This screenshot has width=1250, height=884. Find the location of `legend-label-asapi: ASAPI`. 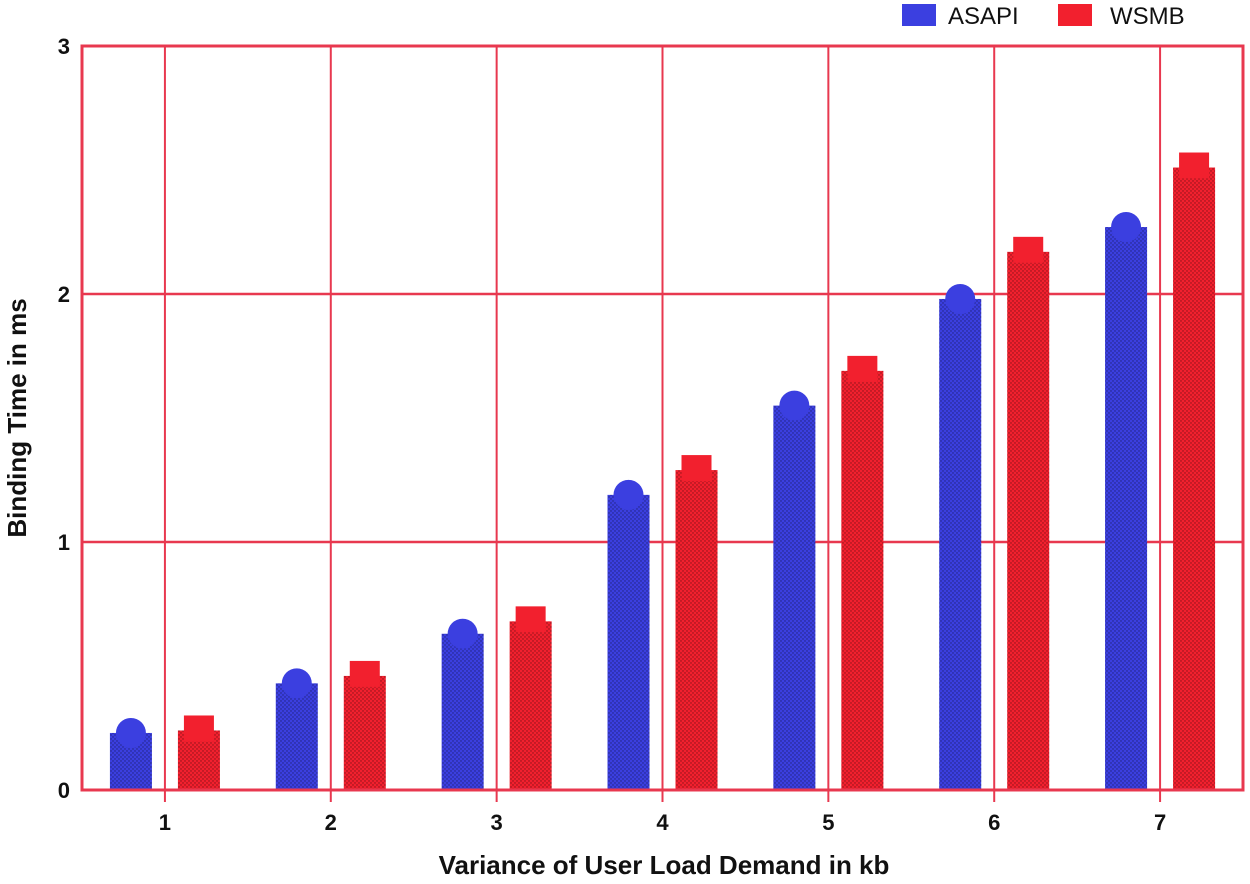

legend-label-asapi: ASAPI is located at coordinates (983, 16).